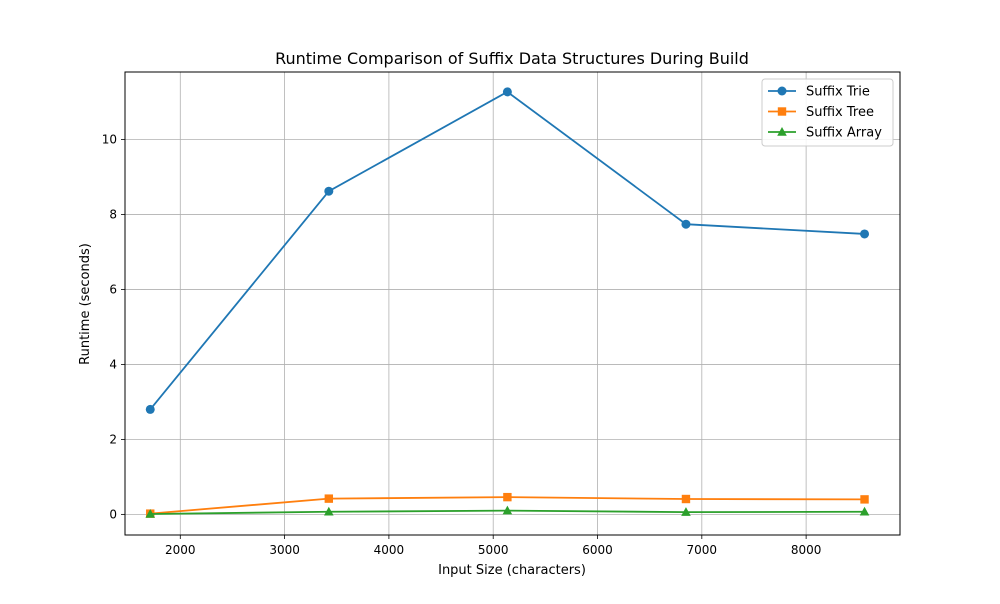 The height and width of the screenshot is (604, 1000). Describe the element at coordinates (806, 550) in the screenshot. I see `x-tick-label: 8000` at that location.